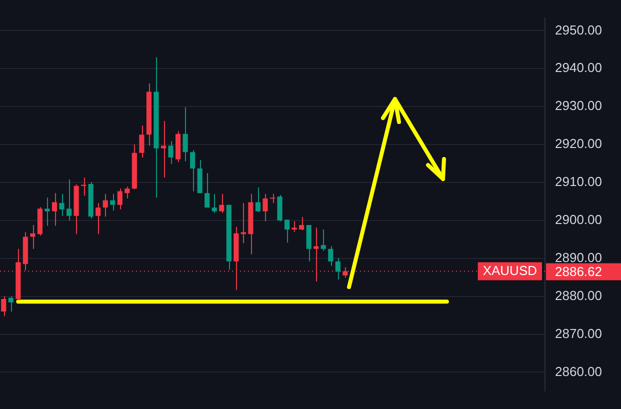  Describe the element at coordinates (578, 271) in the screenshot. I see `text: 2886.62` at that location.